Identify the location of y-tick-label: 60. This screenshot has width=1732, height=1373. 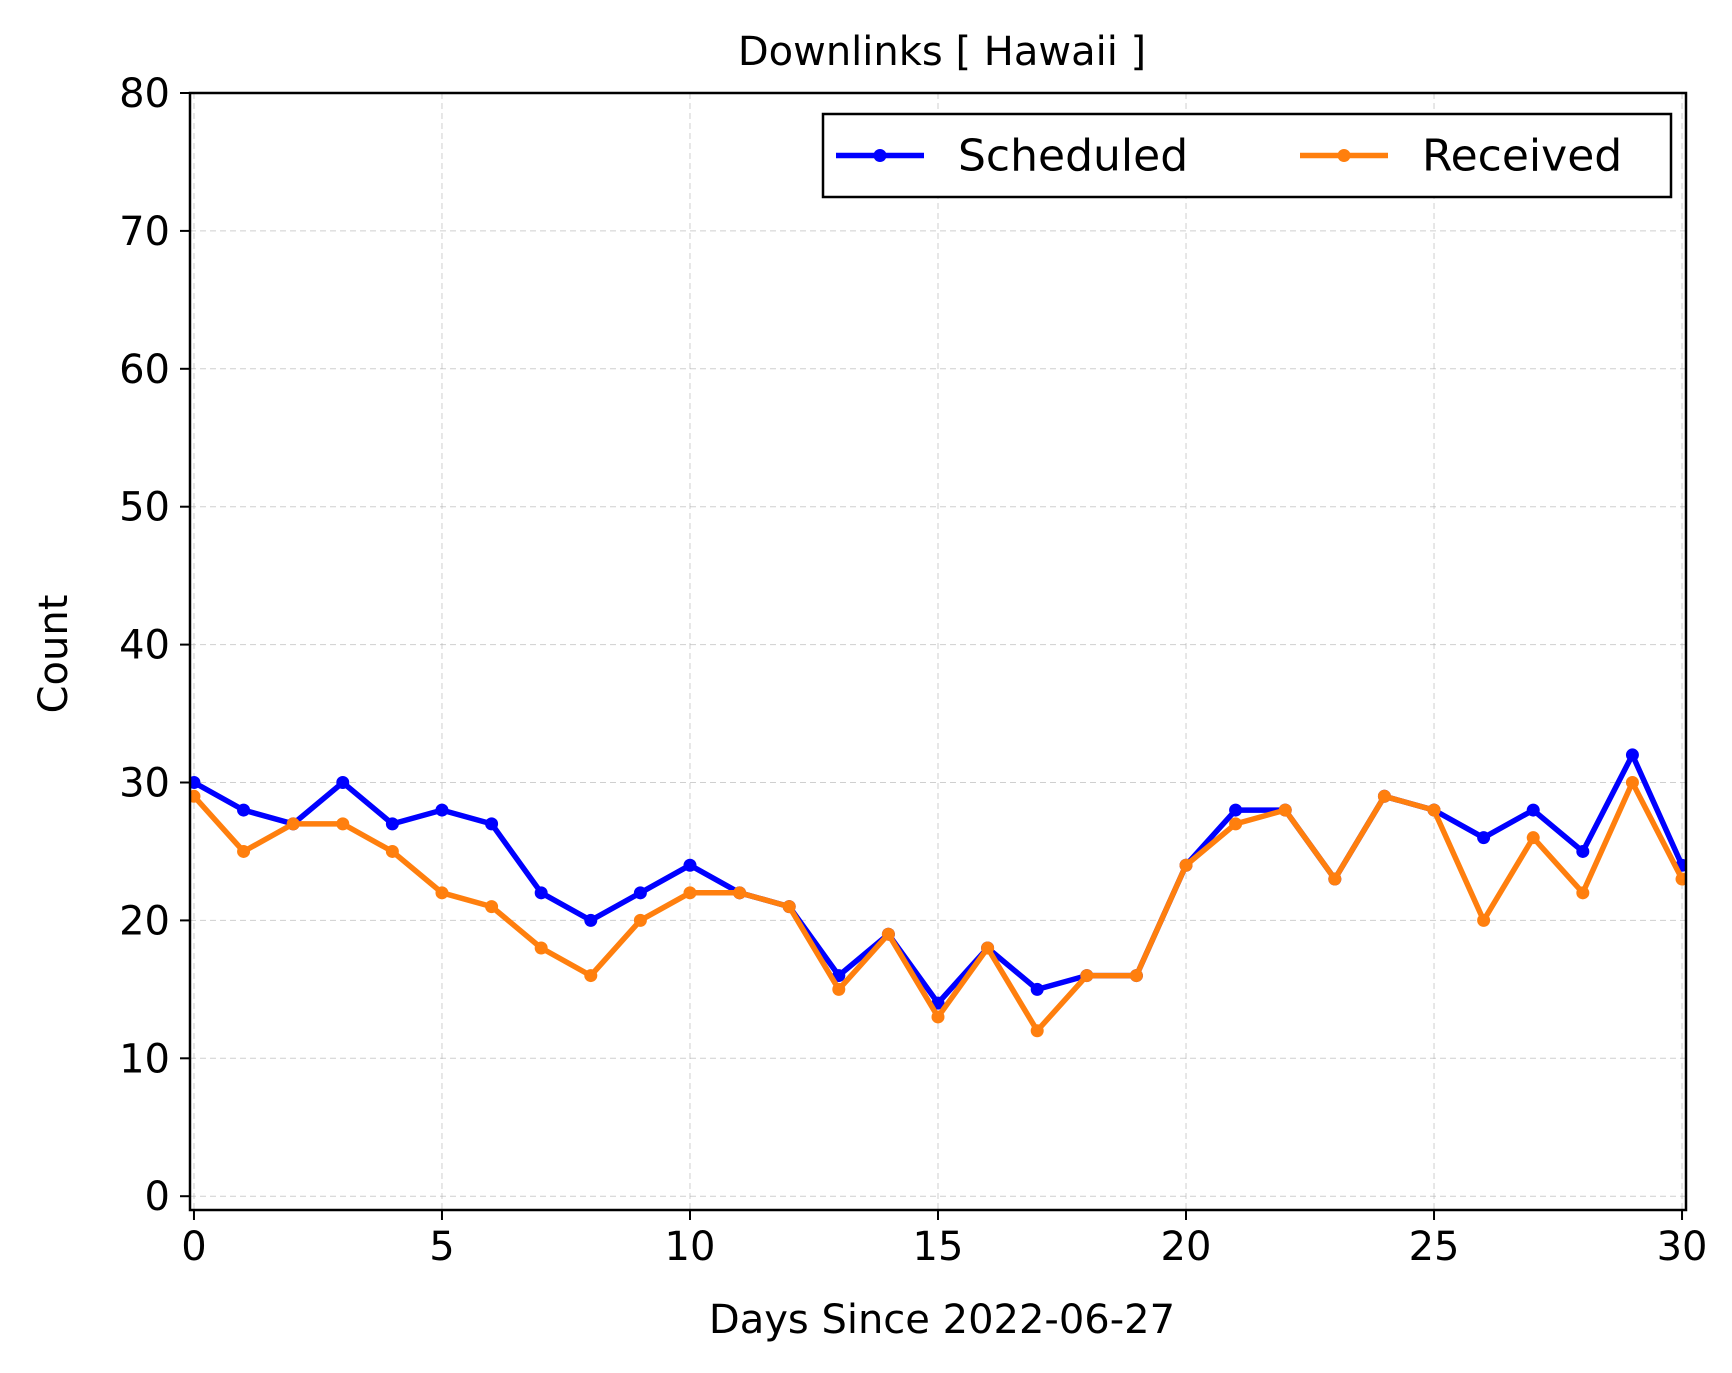
(144, 370).